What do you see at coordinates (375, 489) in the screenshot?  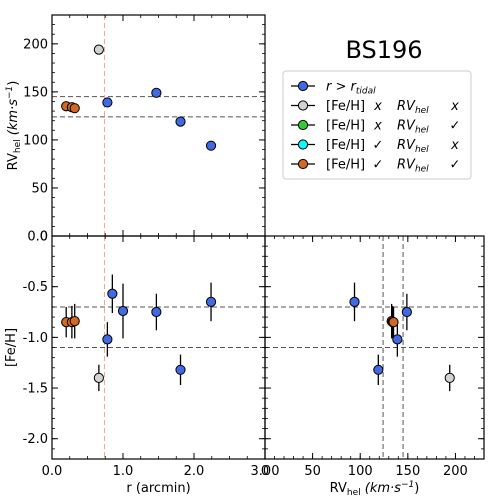 I see `x-axis-label-rv: RVhel (km·s−1)` at bounding box center [375, 489].